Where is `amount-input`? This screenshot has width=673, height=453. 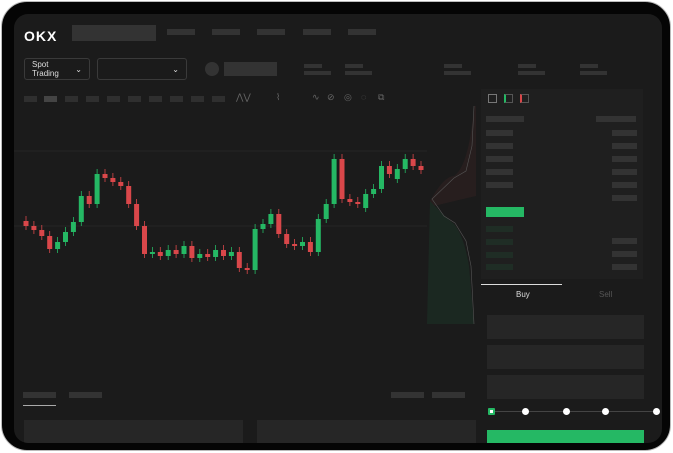
amount-input is located at coordinates (565, 357).